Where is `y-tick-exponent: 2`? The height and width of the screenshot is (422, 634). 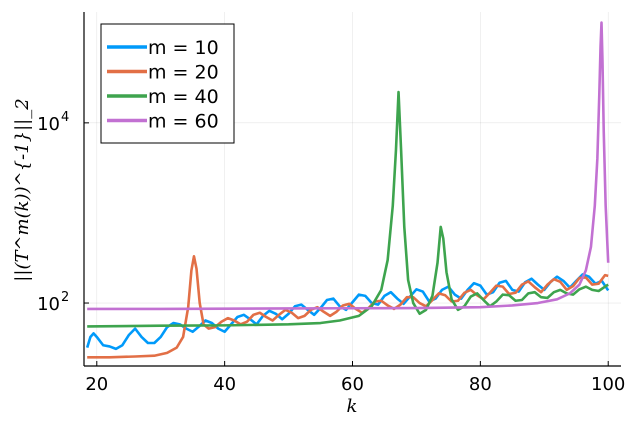
y-tick-exponent: 2 is located at coordinates (65, 297).